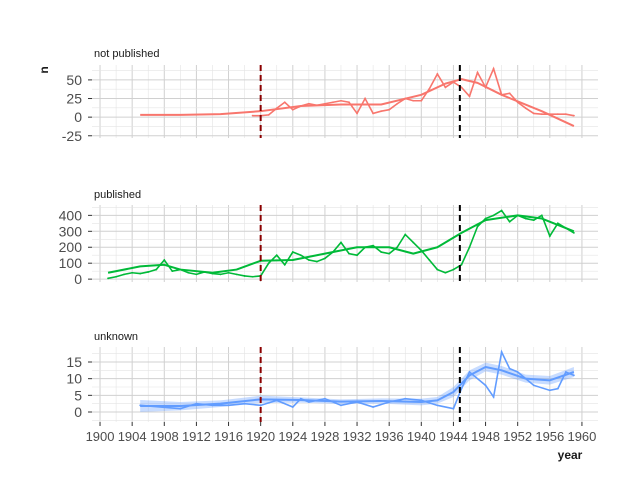 The height and width of the screenshot is (500, 638). Describe the element at coordinates (453, 436) in the screenshot. I see `x-tick-label: 1944` at that location.